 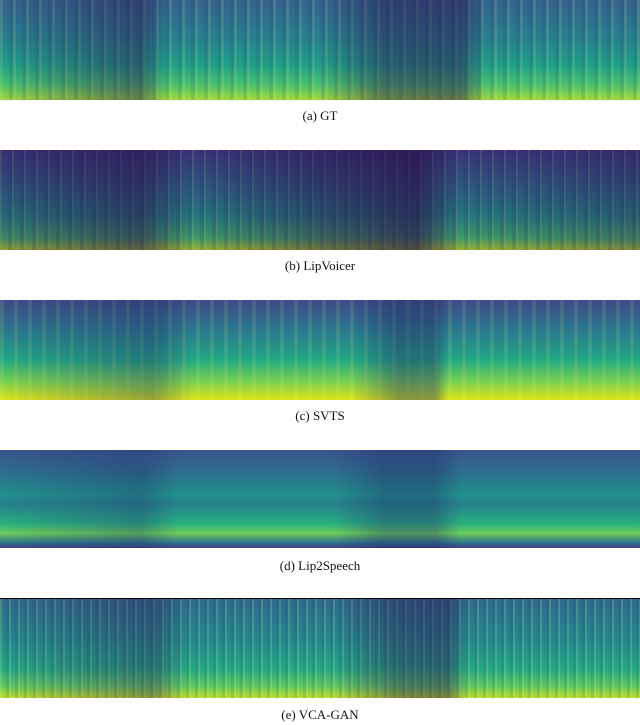 What do you see at coordinates (320, 565) in the screenshot?
I see `caption: (d) Lip2Speech` at bounding box center [320, 565].